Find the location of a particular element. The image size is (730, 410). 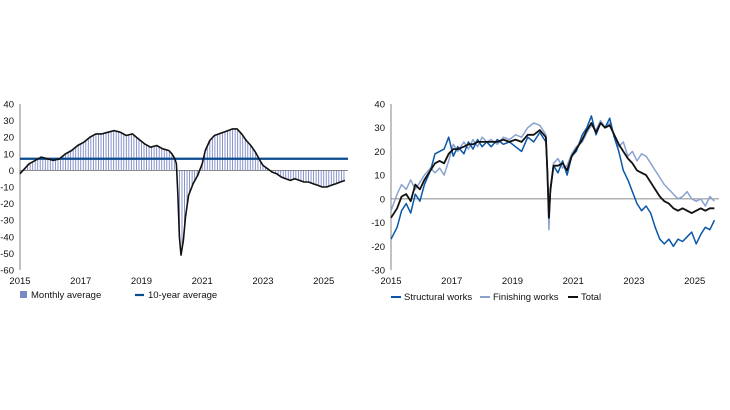

right-series-lines is located at coordinates (553, 181).